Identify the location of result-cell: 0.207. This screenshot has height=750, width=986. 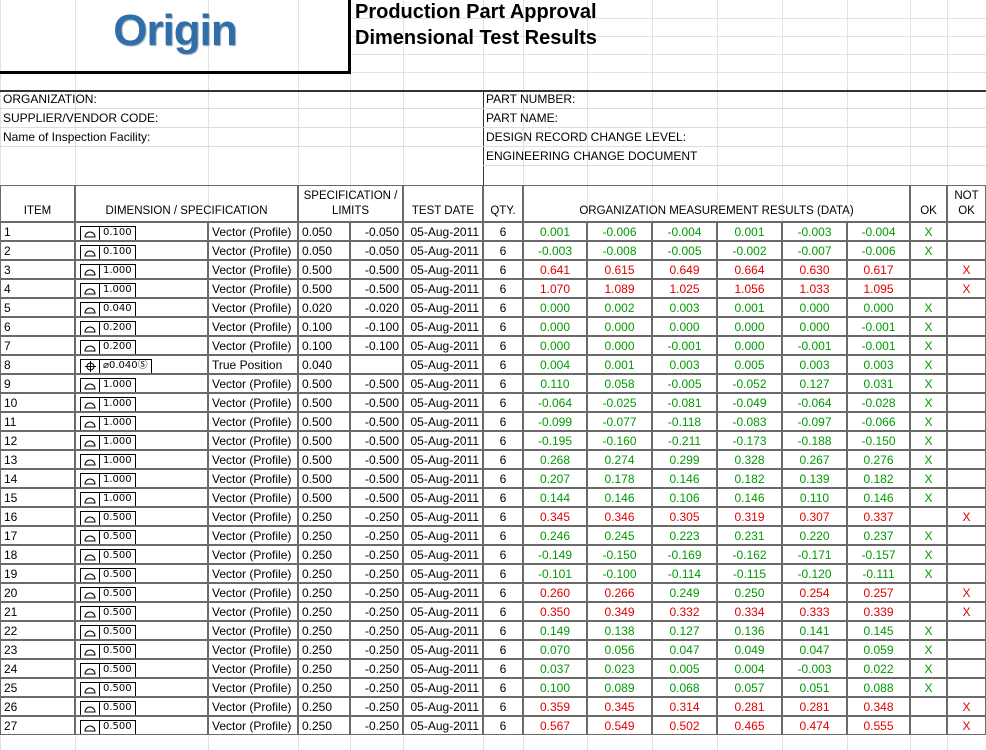
(555, 478).